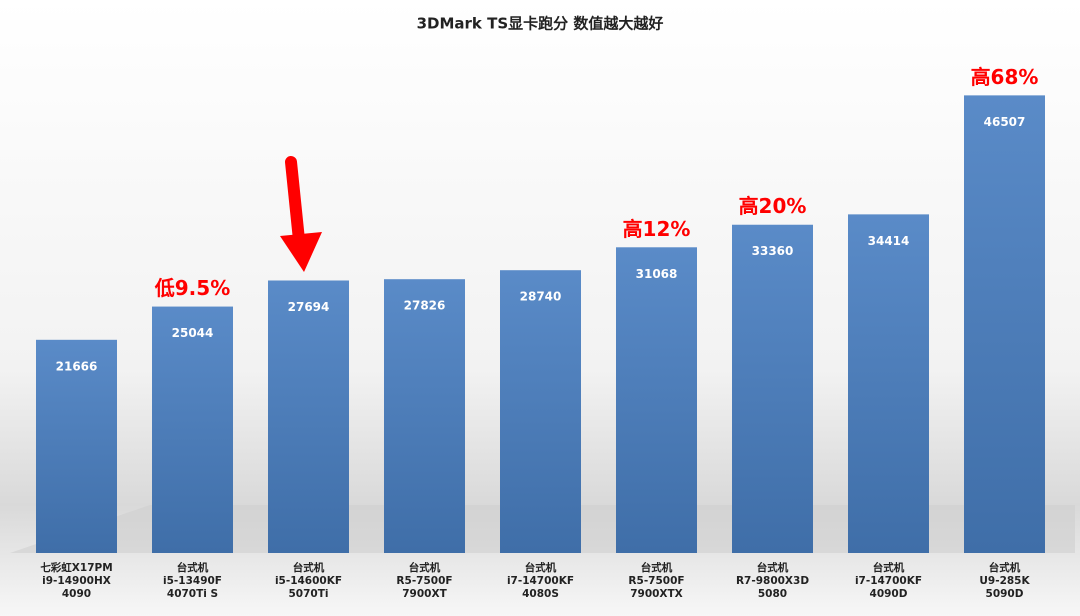 The height and width of the screenshot is (616, 1080). What do you see at coordinates (192, 581) in the screenshot?
I see `x-tick-label: i5-13490F` at bounding box center [192, 581].